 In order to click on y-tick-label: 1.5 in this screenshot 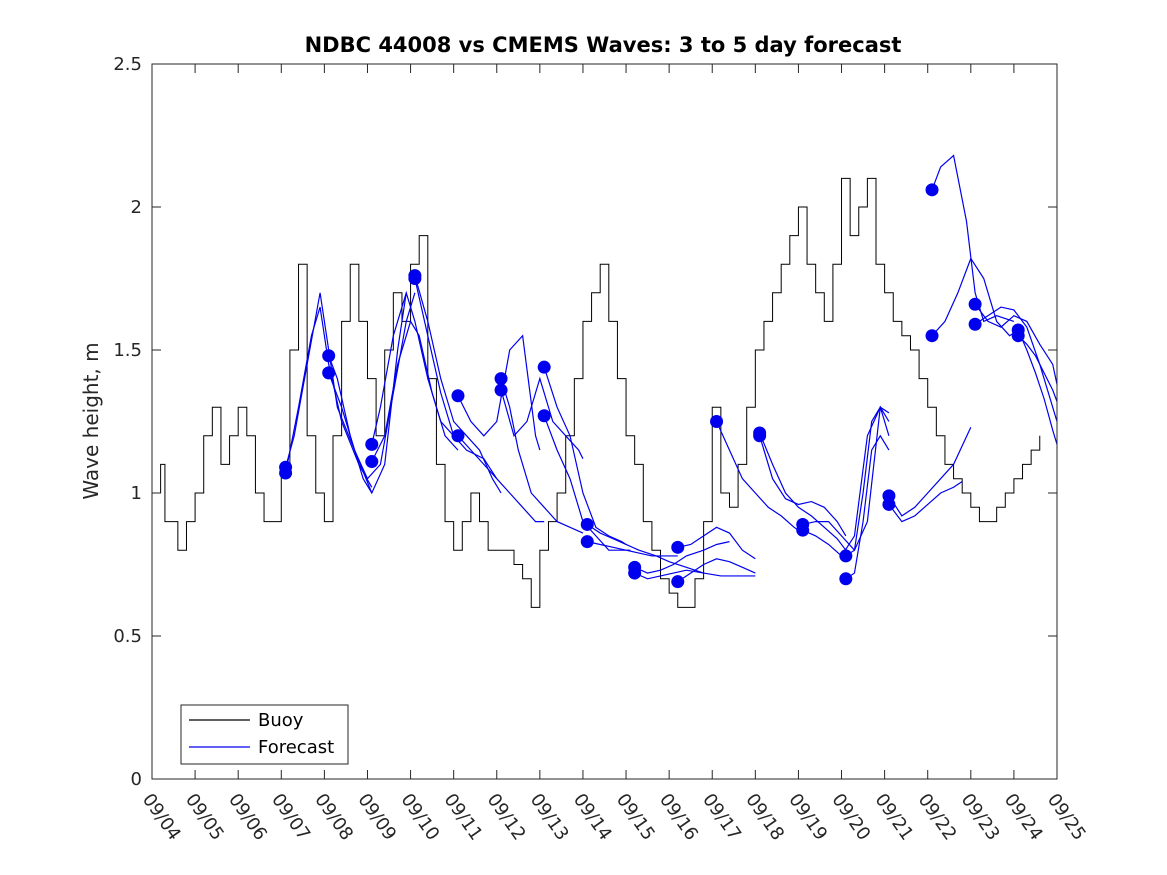, I will do `click(127, 350)`.